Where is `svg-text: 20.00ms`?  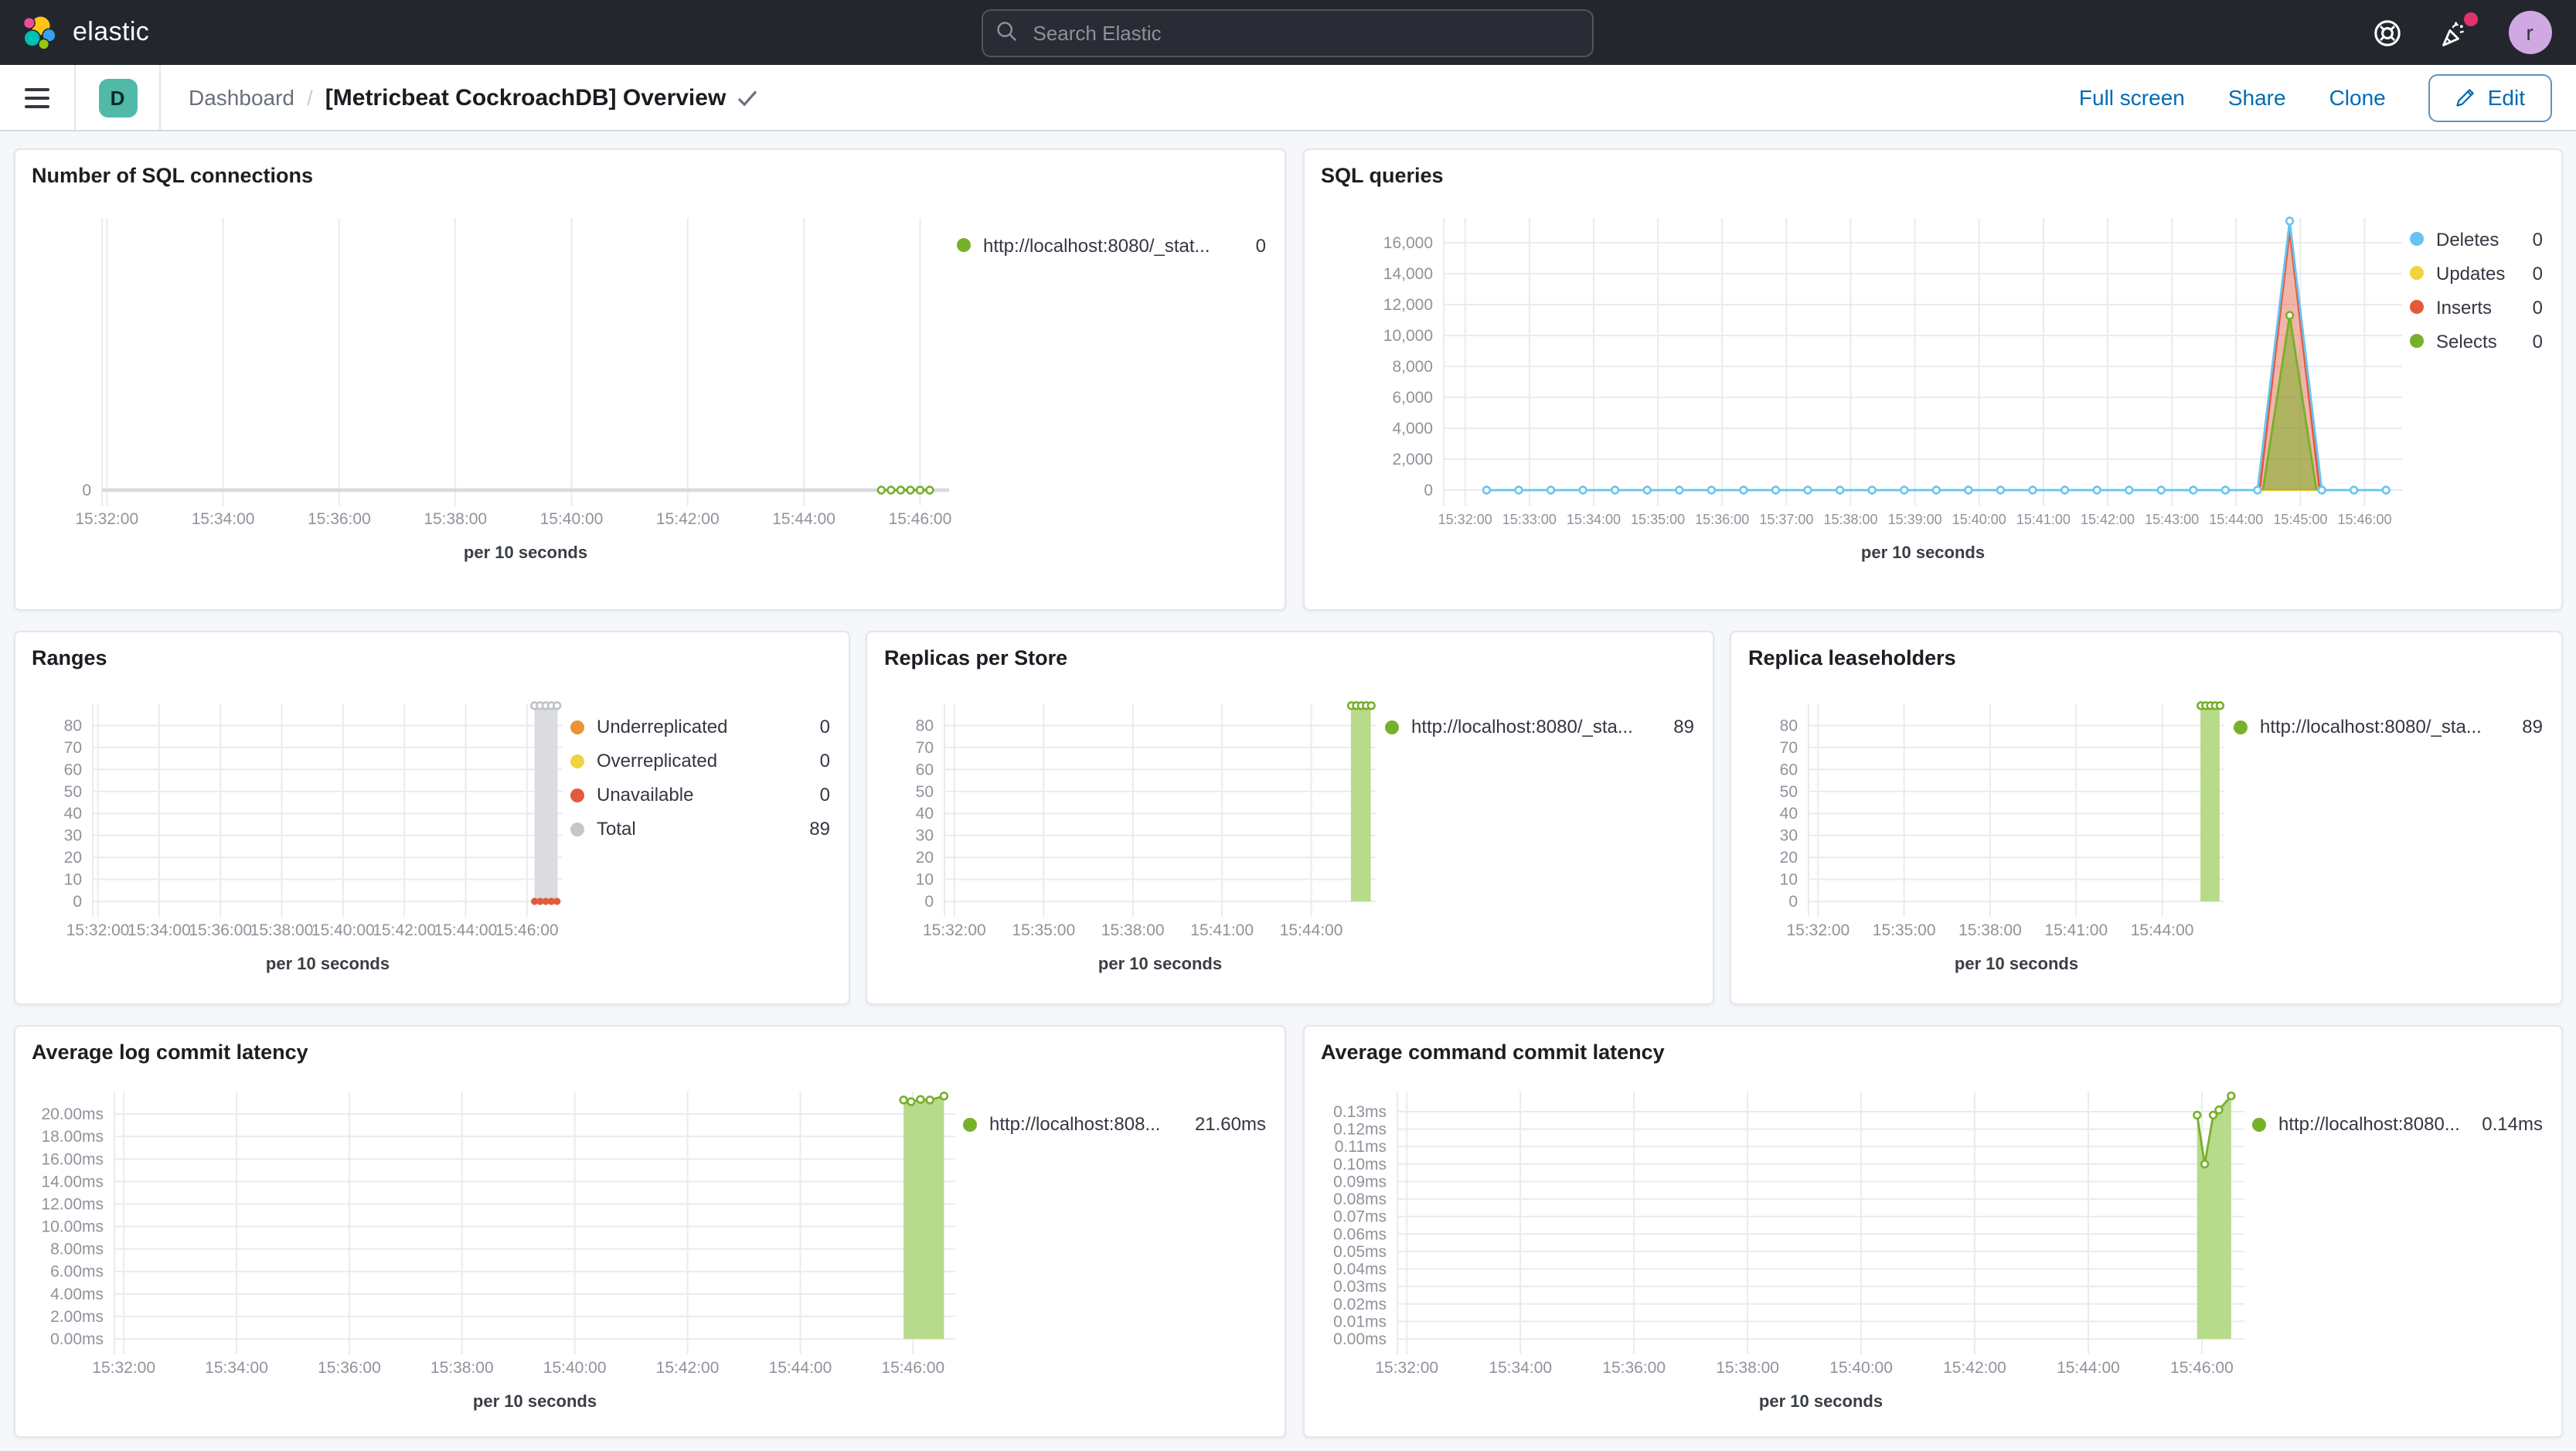 svg-text: 20.00ms is located at coordinates (71, 1113).